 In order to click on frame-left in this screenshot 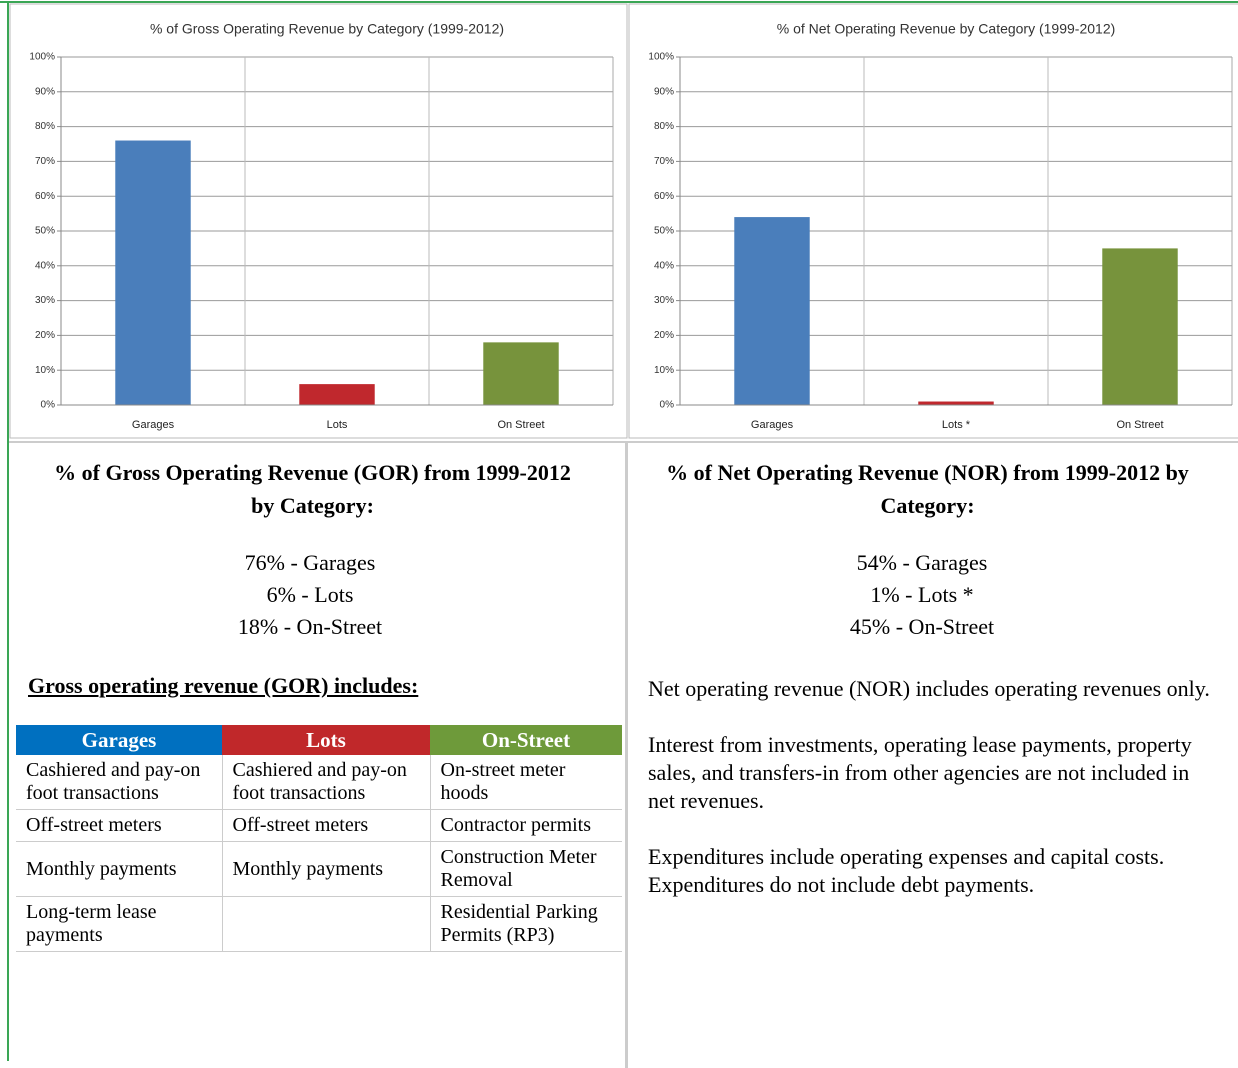, I will do `click(8, 531)`.